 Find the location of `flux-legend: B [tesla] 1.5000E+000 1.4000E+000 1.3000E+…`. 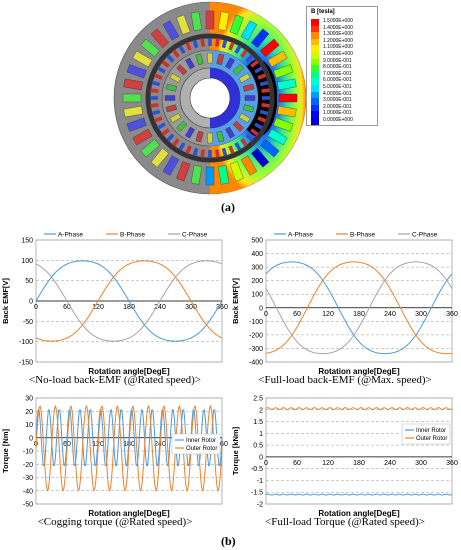

flux-legend: B [tesla] 1.5000E+000 1.4000E+000 1.3000E+… is located at coordinates (342, 66).